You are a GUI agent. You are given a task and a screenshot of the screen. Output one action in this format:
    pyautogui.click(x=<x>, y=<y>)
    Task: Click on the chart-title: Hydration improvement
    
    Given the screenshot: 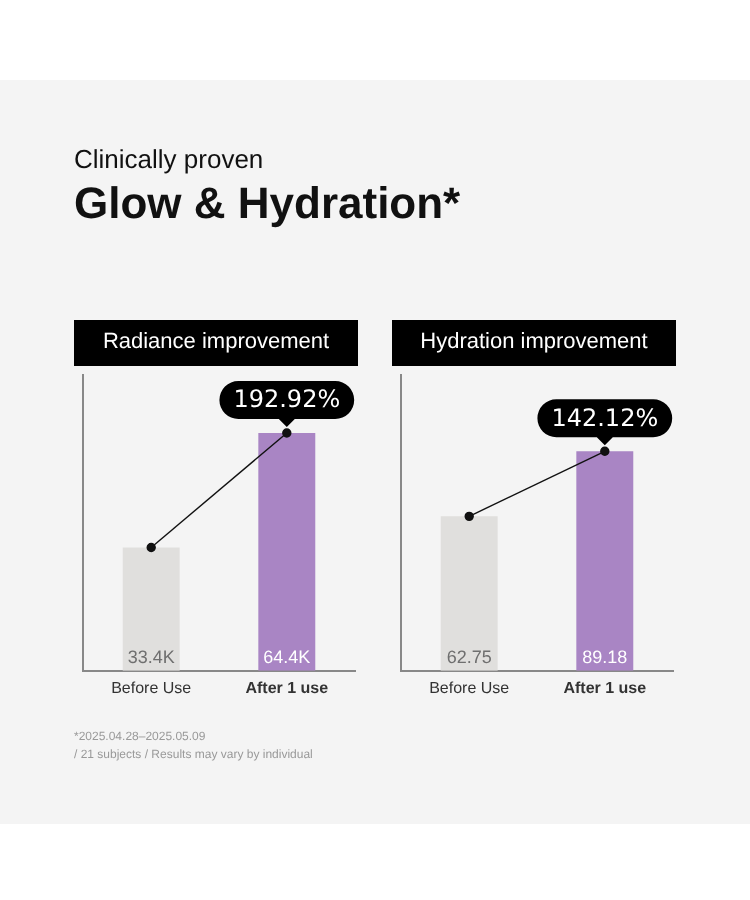 What is the action you would take?
    pyautogui.click(x=534, y=343)
    